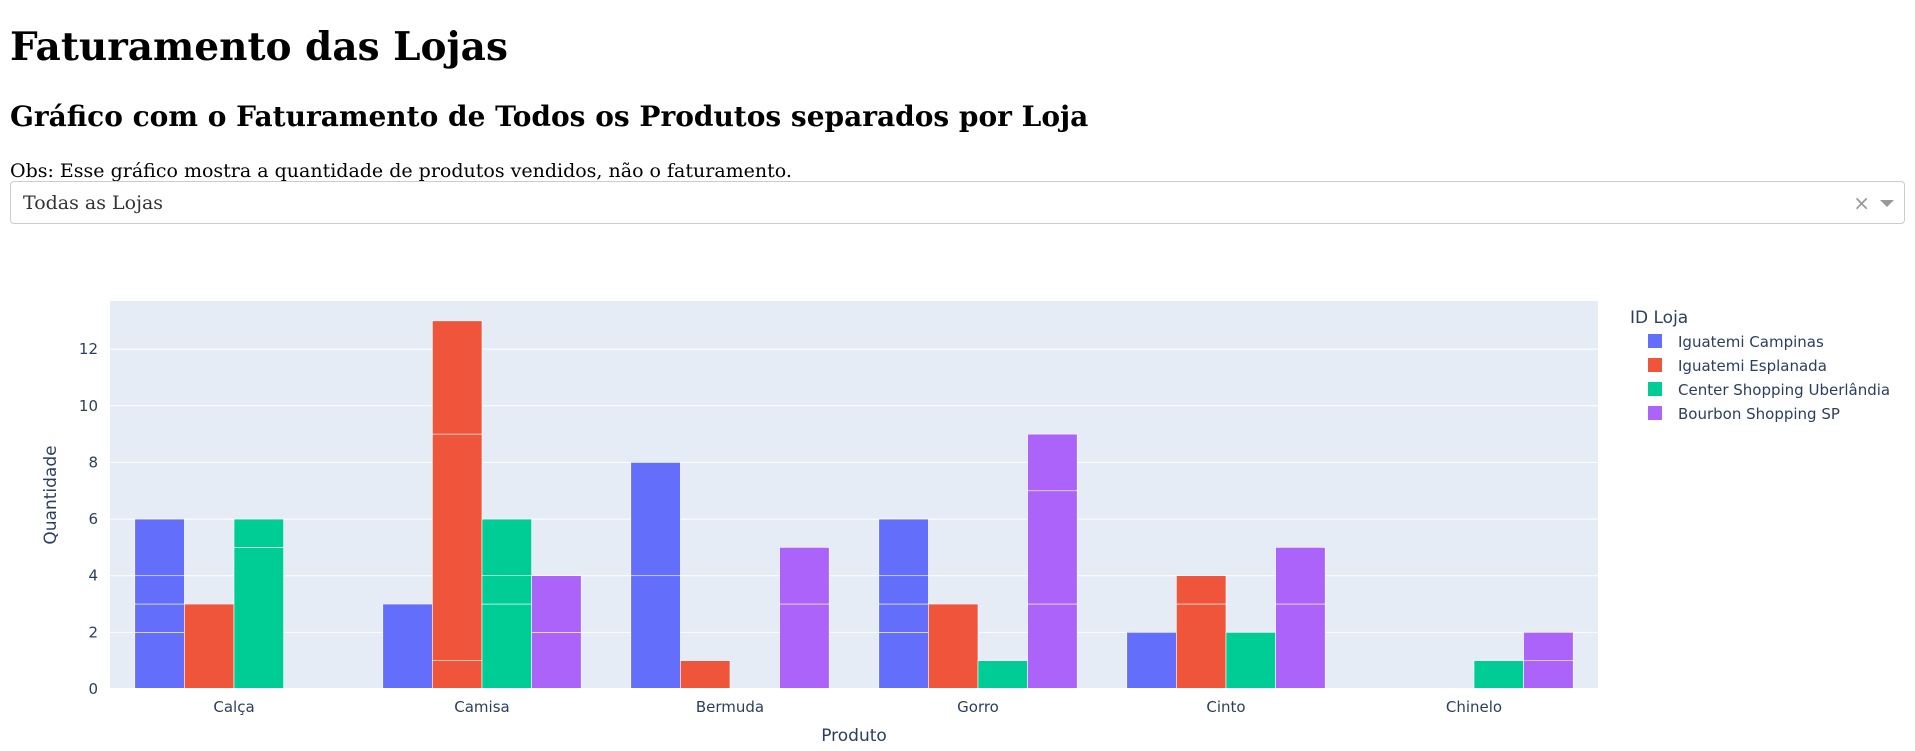 This screenshot has width=1915, height=751. What do you see at coordinates (88, 349) in the screenshot?
I see `y-tick-label: 12` at bounding box center [88, 349].